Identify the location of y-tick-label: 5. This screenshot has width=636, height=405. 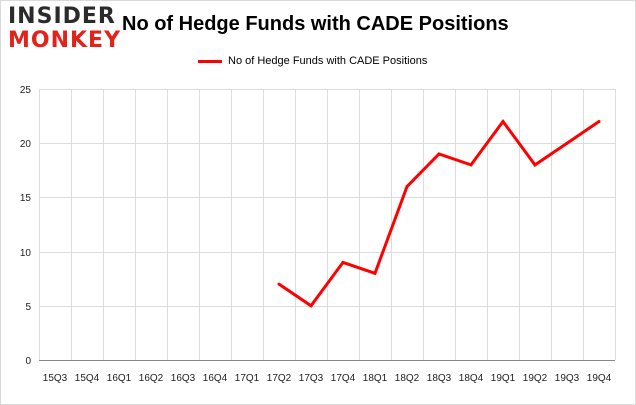
(28, 307).